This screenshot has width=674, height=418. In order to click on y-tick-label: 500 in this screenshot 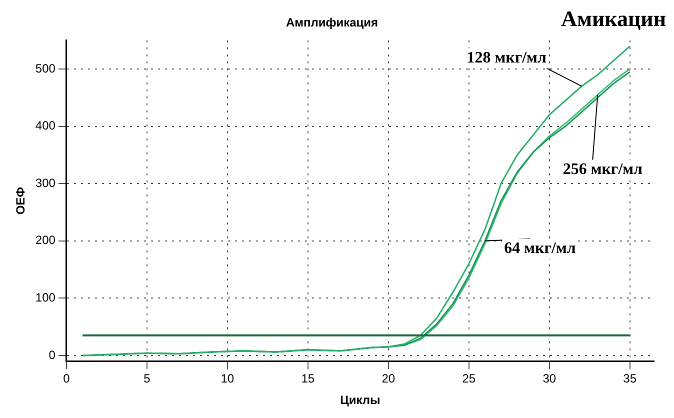, I will do `click(45, 68)`.